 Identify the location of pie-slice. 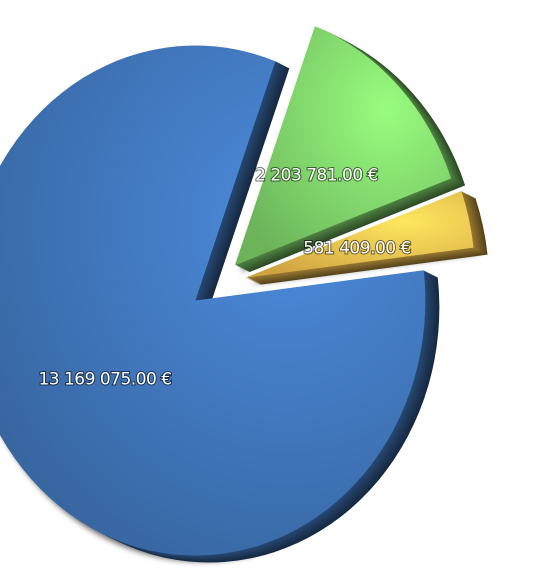
(359, 234).